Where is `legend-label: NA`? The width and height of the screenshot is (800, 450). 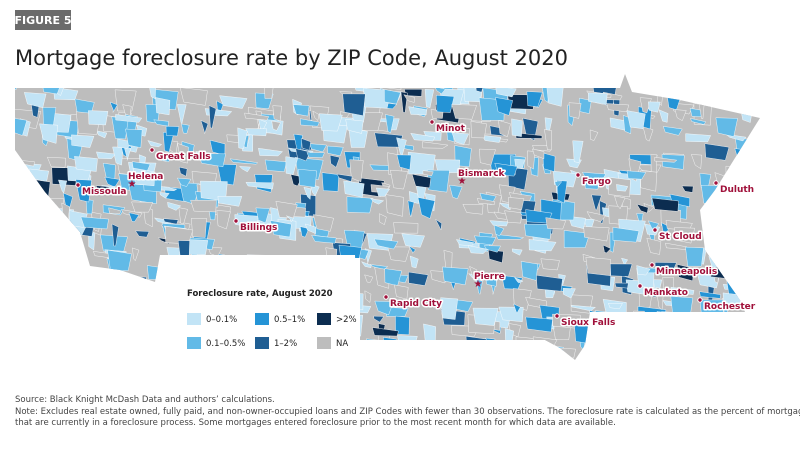
legend-label: NA is located at coordinates (342, 344).